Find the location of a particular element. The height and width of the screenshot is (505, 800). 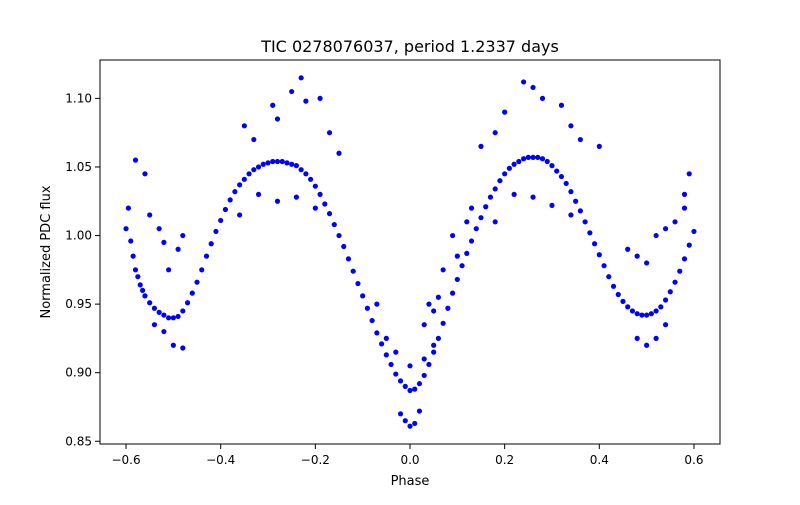

y-tick-label: 1.00 is located at coordinates (78, 236).